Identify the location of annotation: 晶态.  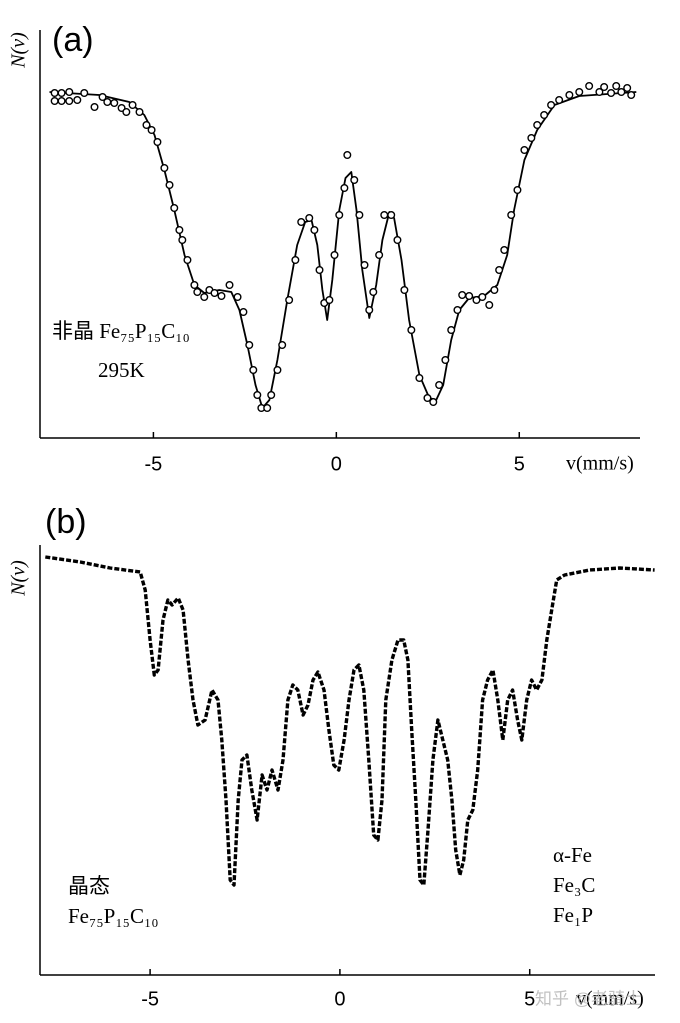
(89, 886).